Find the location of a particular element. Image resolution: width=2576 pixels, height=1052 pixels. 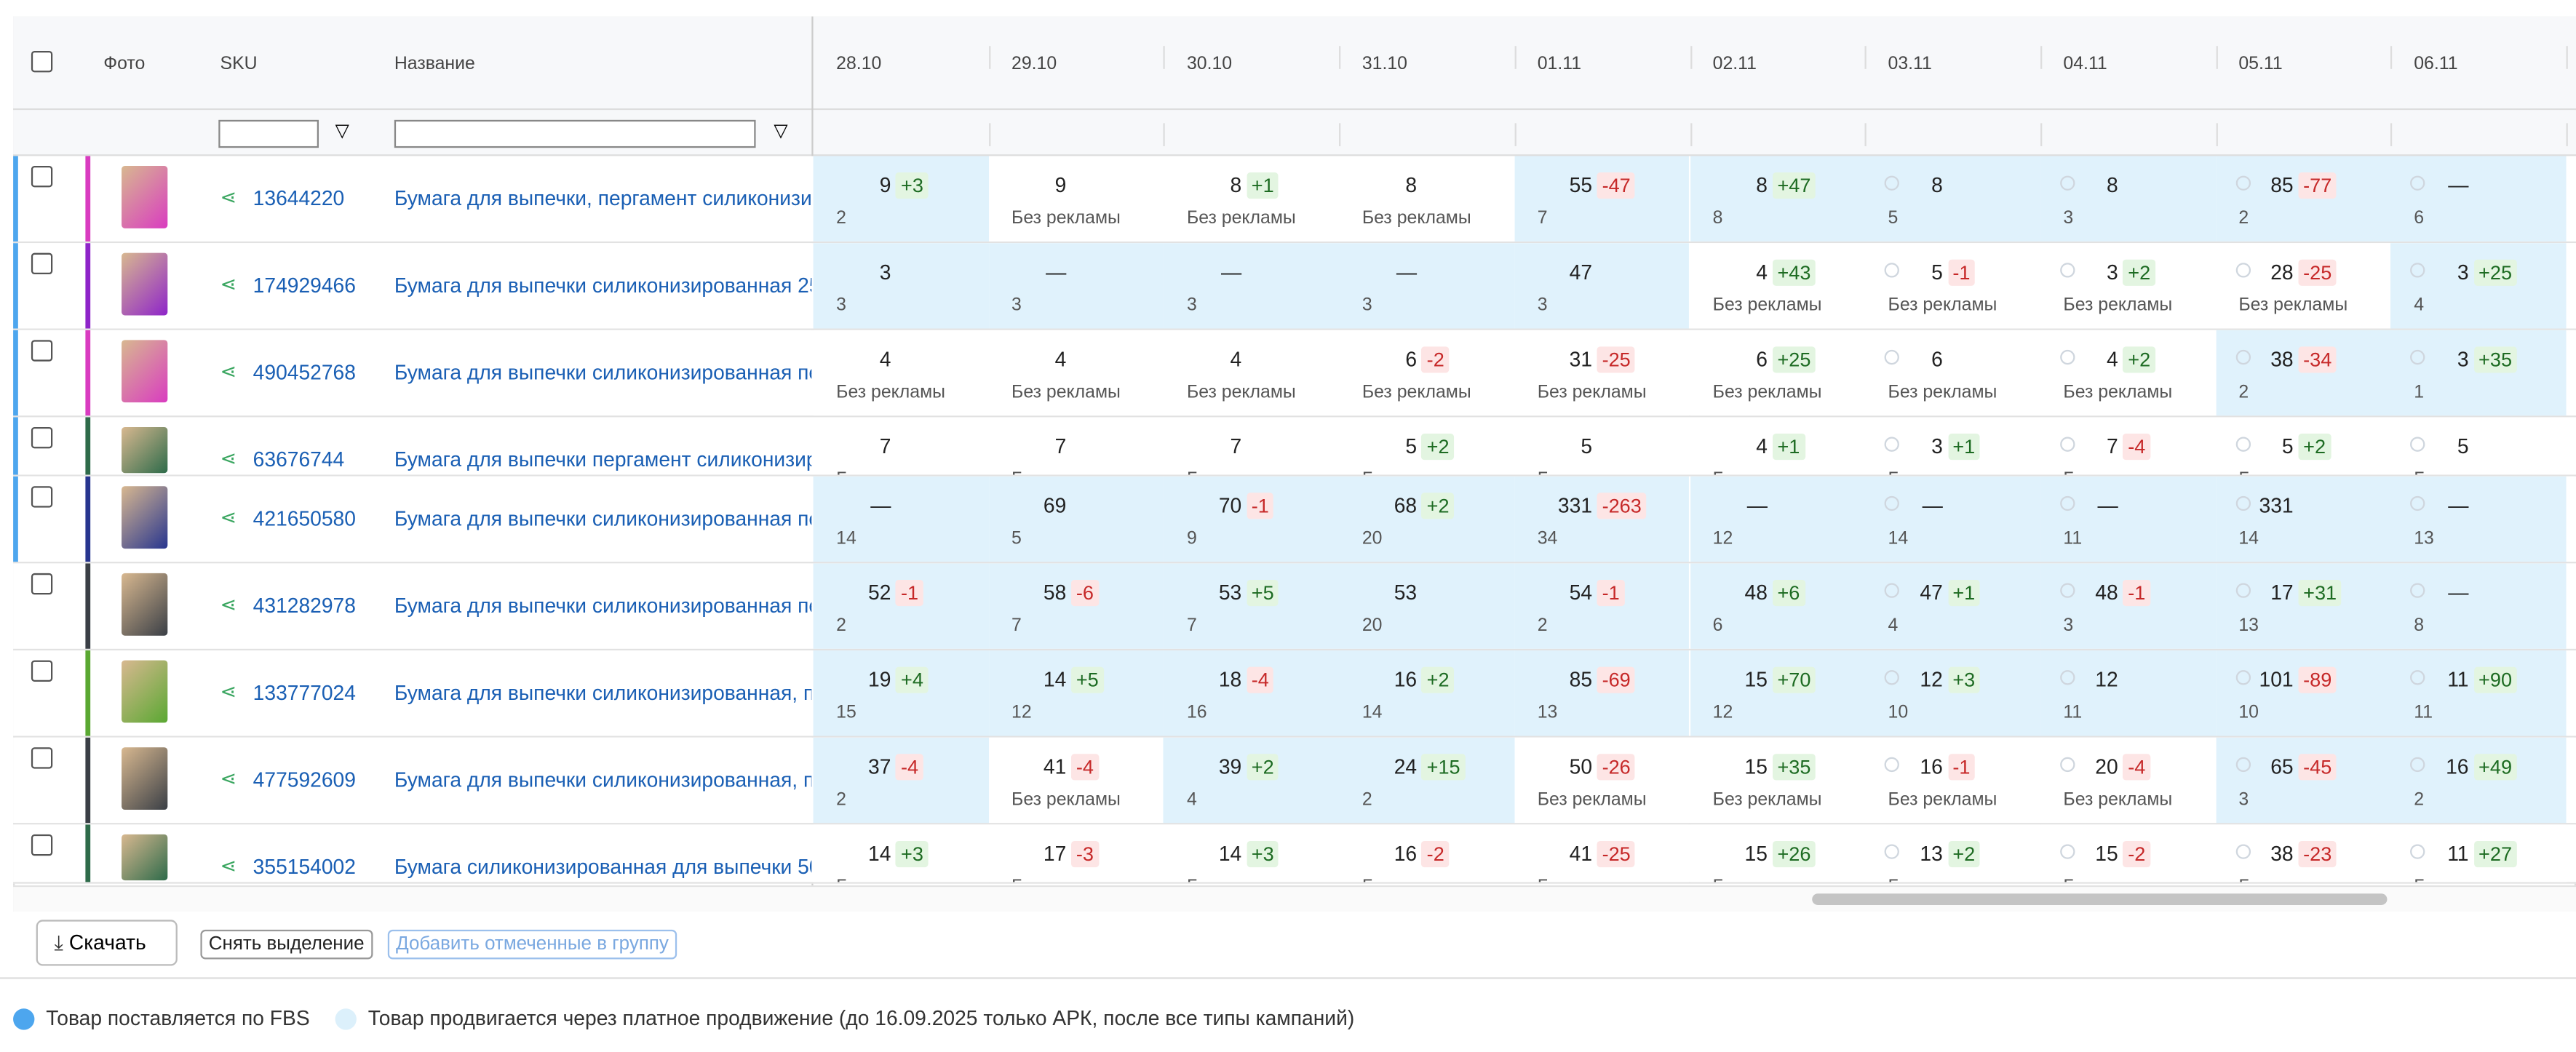

stock-value: 52 is located at coordinates (879, 593).